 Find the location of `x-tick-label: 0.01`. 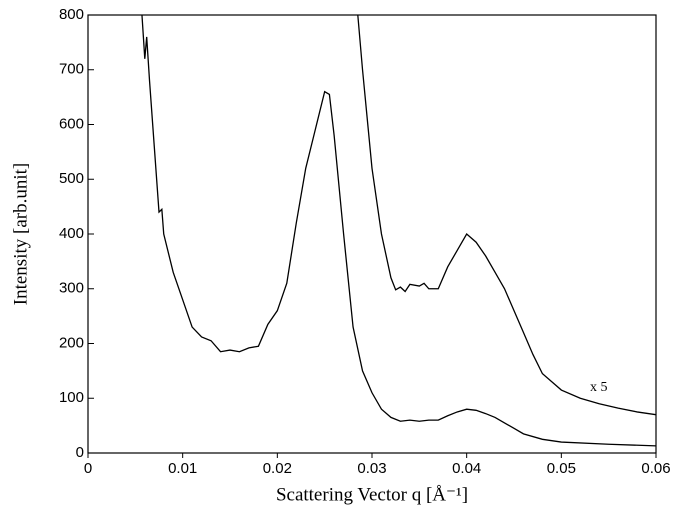

x-tick-label: 0.01 is located at coordinates (182, 468).